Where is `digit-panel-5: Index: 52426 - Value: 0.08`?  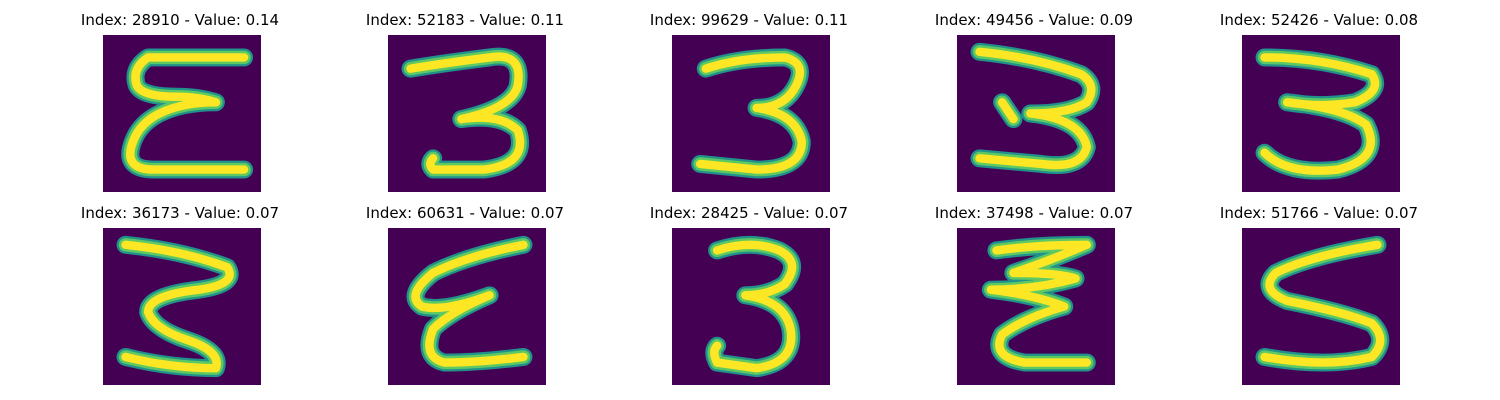 digit-panel-5: Index: 52426 - Value: 0.08 is located at coordinates (1319, 96).